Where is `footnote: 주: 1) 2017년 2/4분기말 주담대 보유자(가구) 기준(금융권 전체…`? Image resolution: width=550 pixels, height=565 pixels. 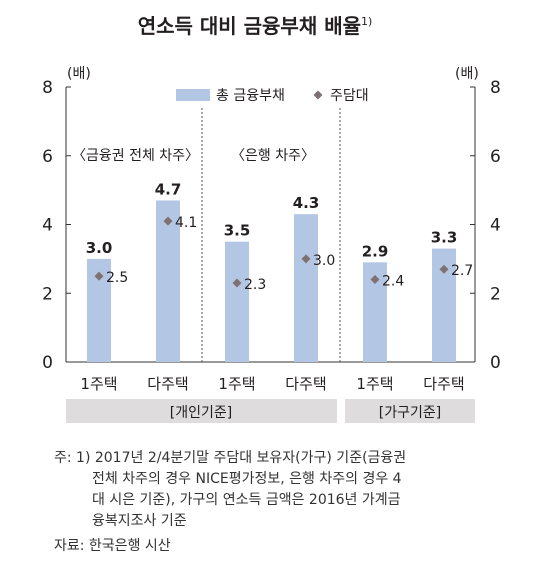
footnote: 주: 1) 2017년 2/4분기말 주담대 보유자(가구) 기준(금융권 전체… is located at coordinates (289, 490).